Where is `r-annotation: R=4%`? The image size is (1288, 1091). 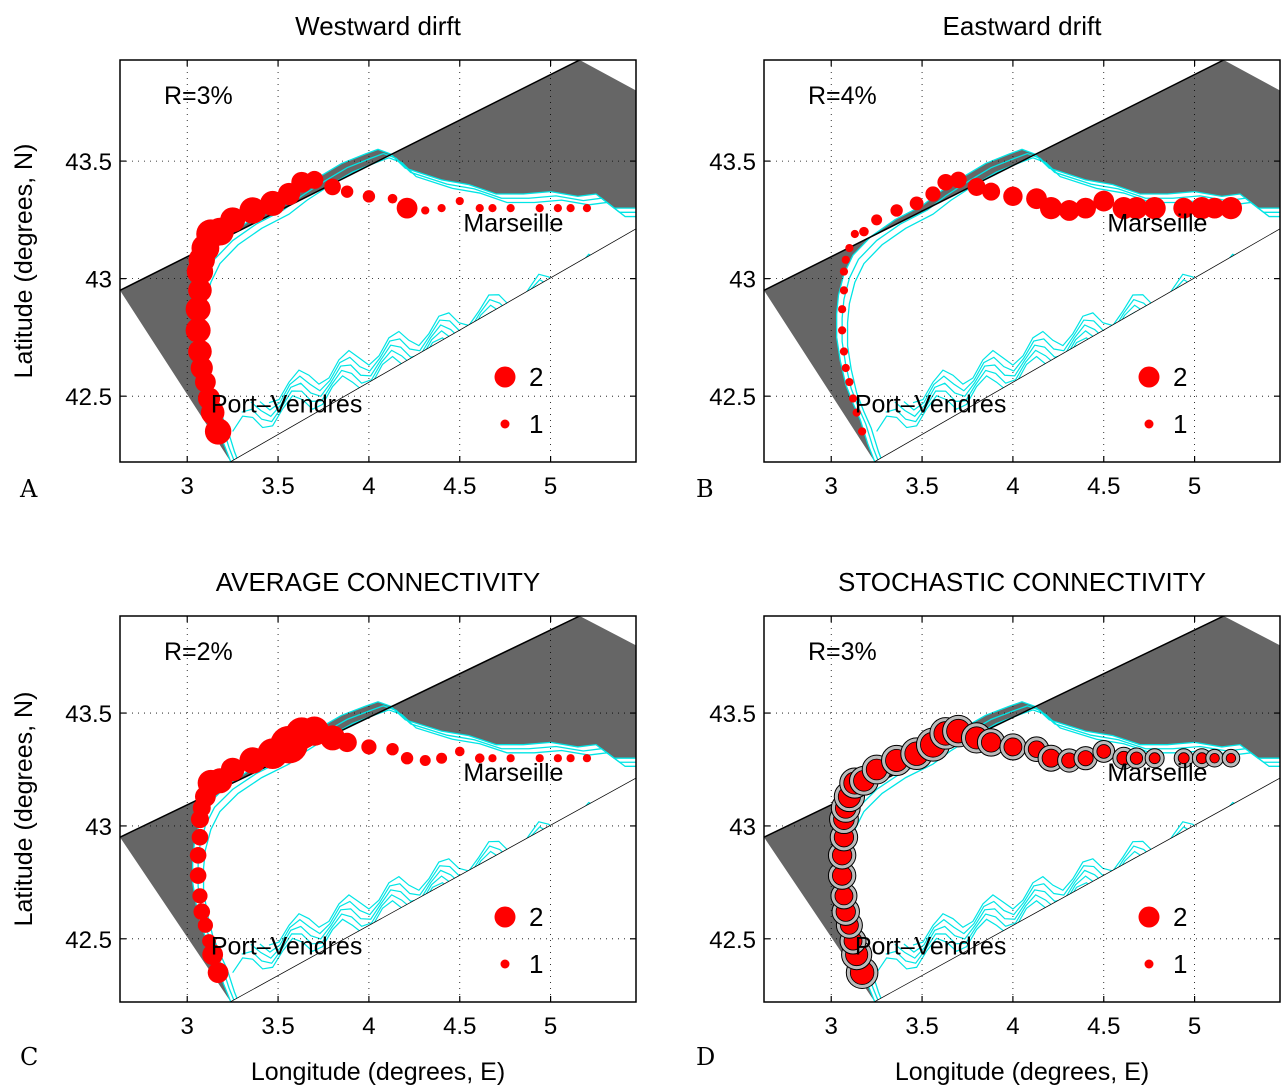
r-annotation: R=4% is located at coordinates (842, 96).